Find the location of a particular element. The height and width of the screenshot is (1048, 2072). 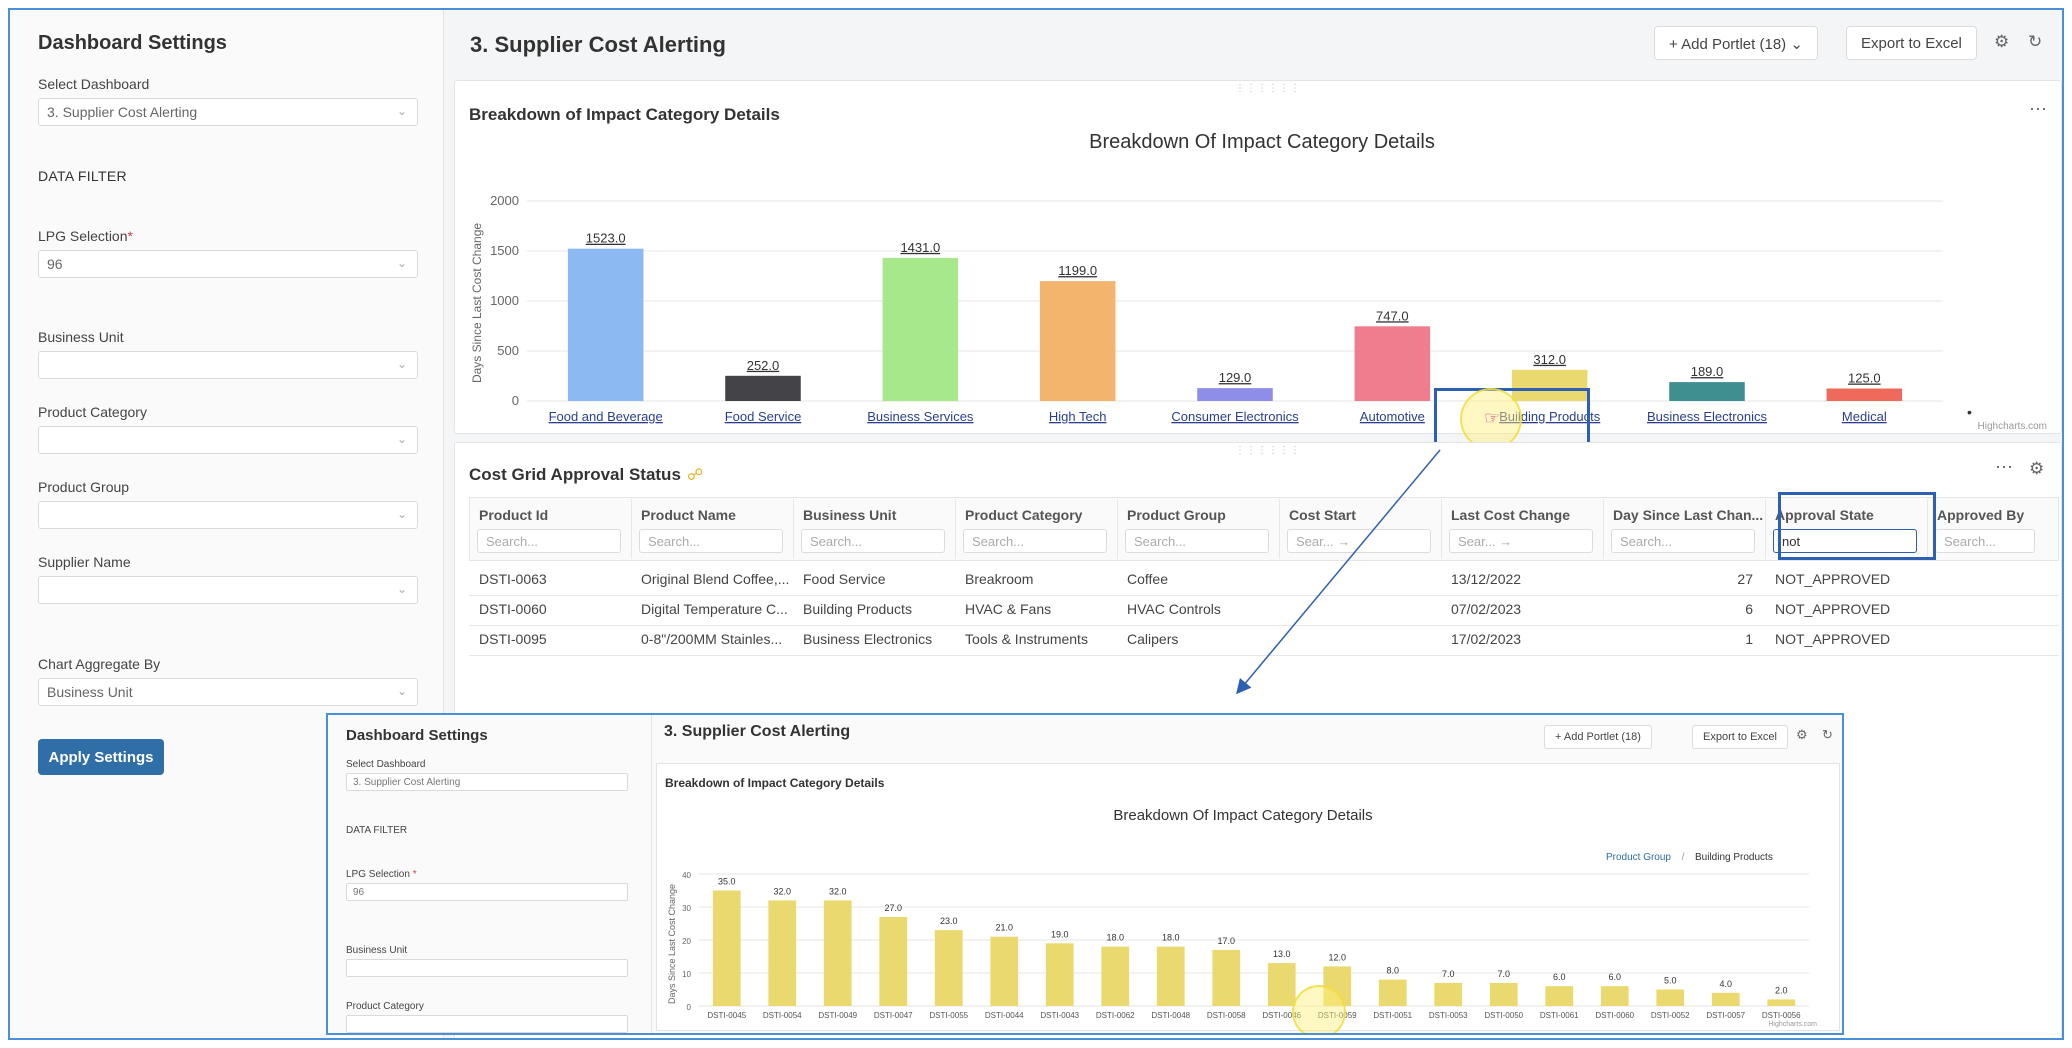

inset-add-portlet-button: + Add Portlet (18) is located at coordinates (1598, 737).